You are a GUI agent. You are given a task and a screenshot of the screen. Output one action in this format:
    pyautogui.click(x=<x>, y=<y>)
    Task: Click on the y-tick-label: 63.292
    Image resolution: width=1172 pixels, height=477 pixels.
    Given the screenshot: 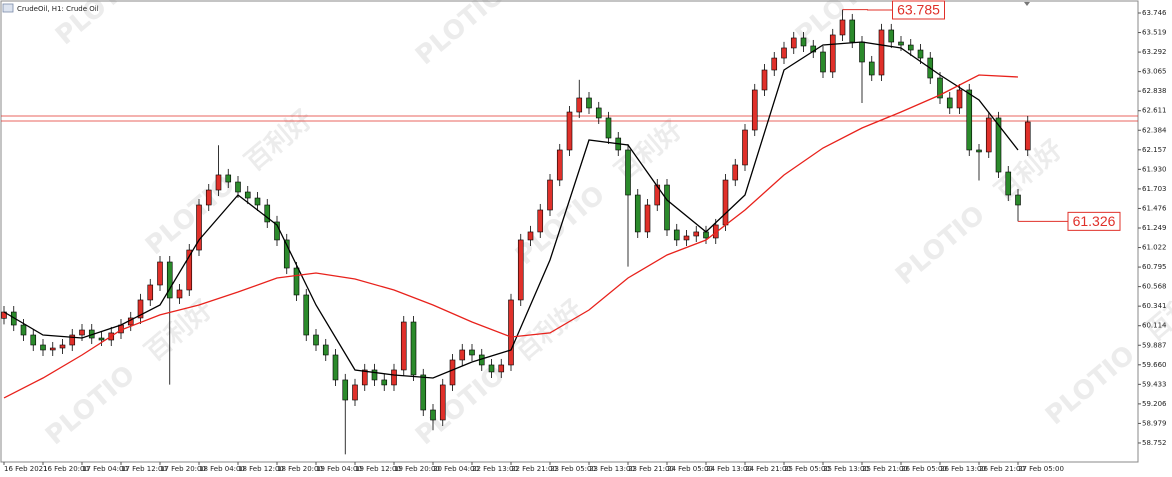 What is the action you would take?
    pyautogui.click(x=1154, y=52)
    